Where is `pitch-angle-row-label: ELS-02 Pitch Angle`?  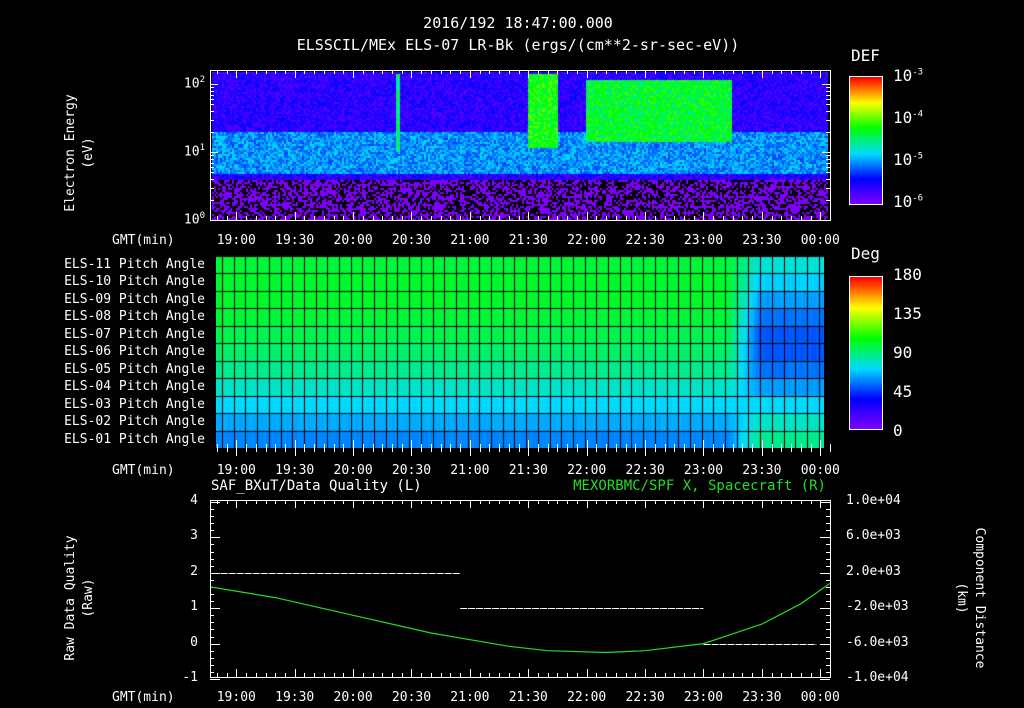 pitch-angle-row-label: ELS-02 Pitch Angle is located at coordinates (134, 422).